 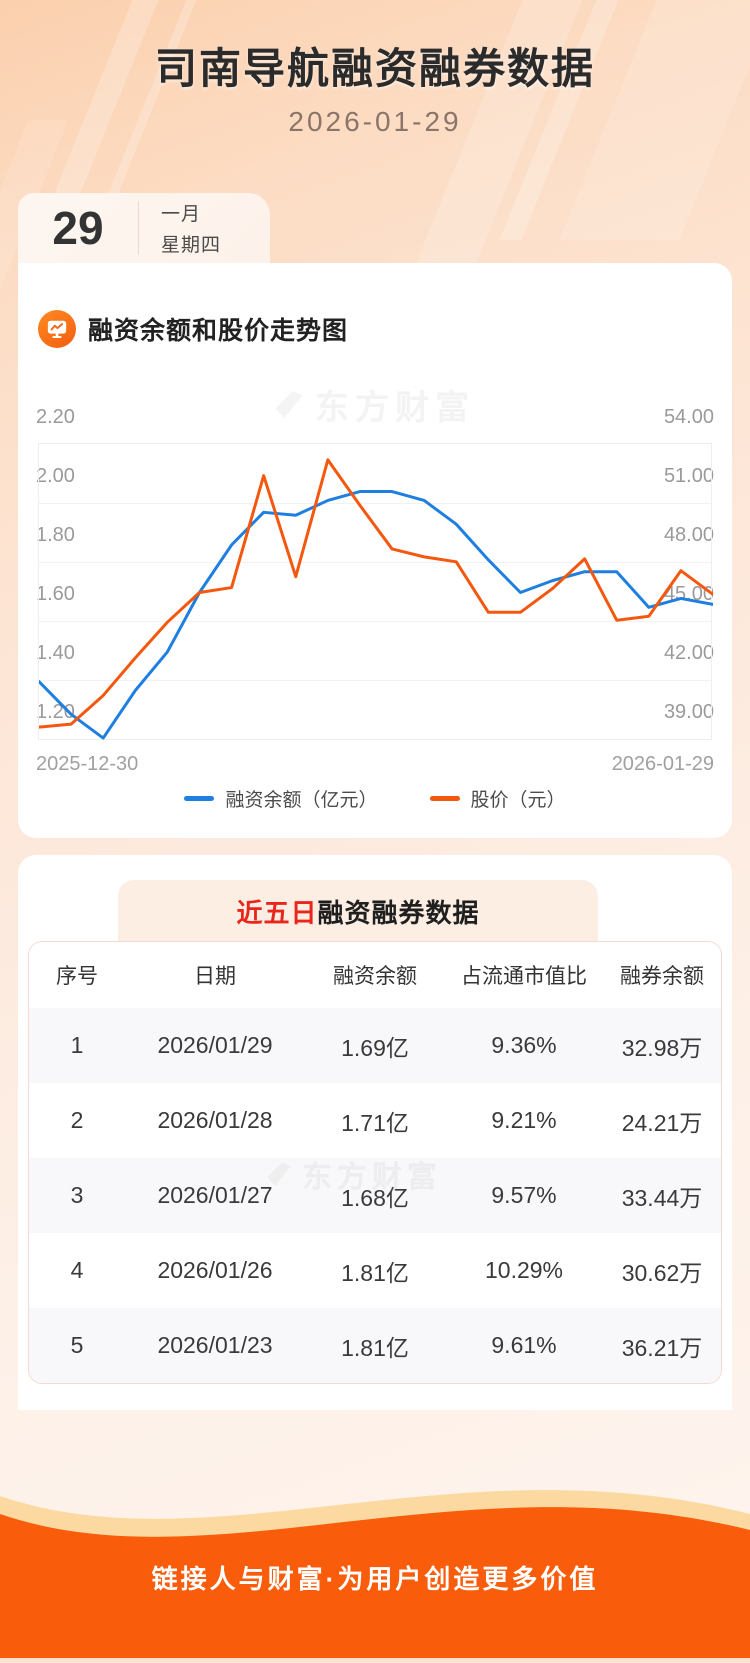 I want to click on date-card-month: 一月, so click(x=181, y=214).